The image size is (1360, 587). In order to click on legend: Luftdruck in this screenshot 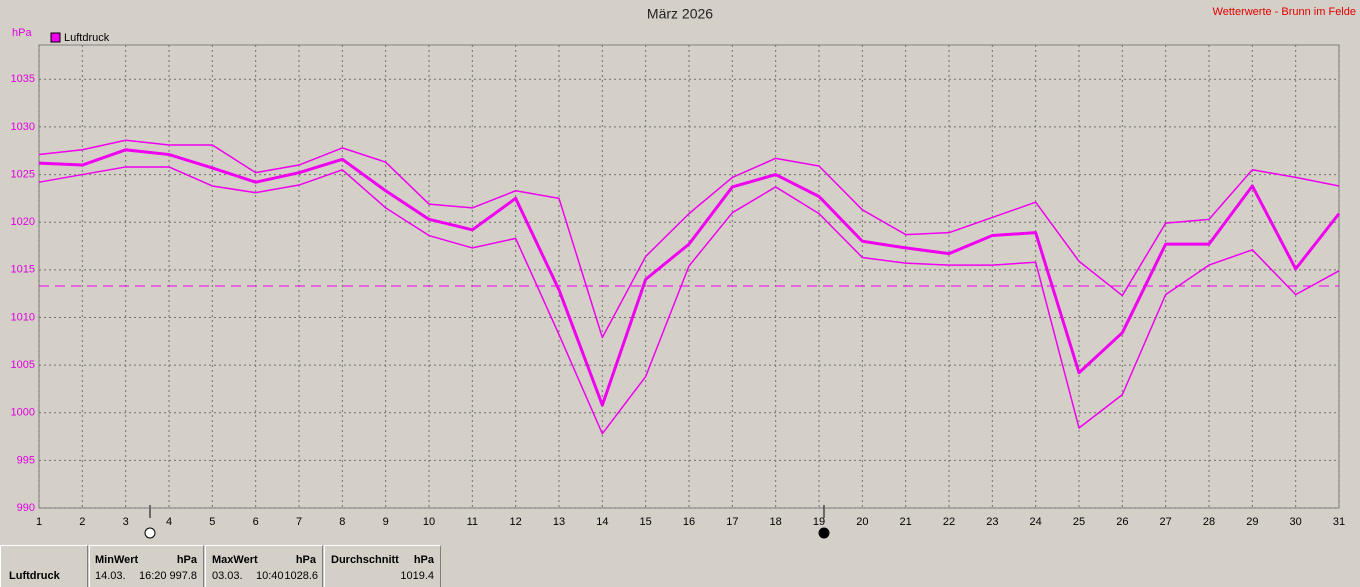, I will do `click(80, 38)`.